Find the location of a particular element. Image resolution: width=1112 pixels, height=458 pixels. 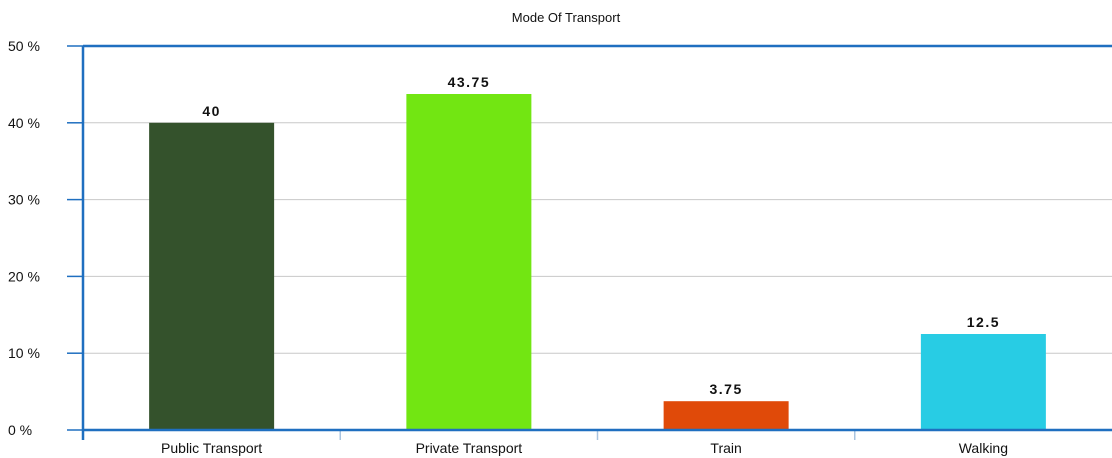

data-label: 43.75 is located at coordinates (469, 82).